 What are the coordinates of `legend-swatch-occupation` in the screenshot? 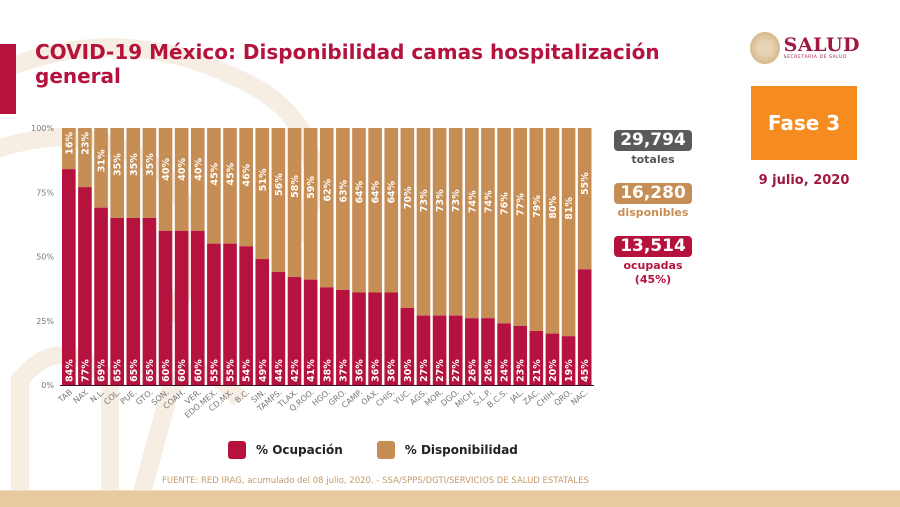 It's located at (237, 450).